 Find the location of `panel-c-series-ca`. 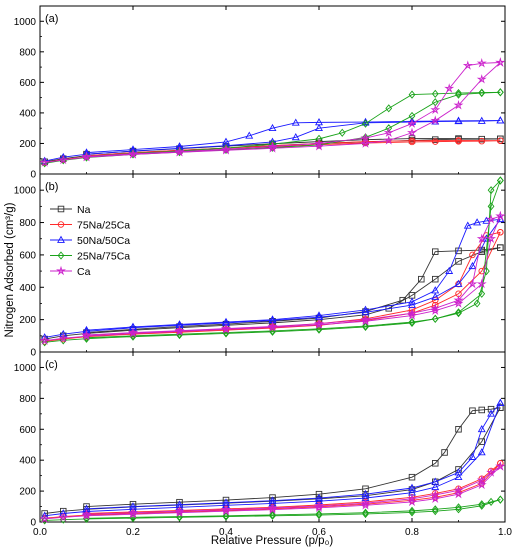

panel-c-series-ca is located at coordinates (272, 492).